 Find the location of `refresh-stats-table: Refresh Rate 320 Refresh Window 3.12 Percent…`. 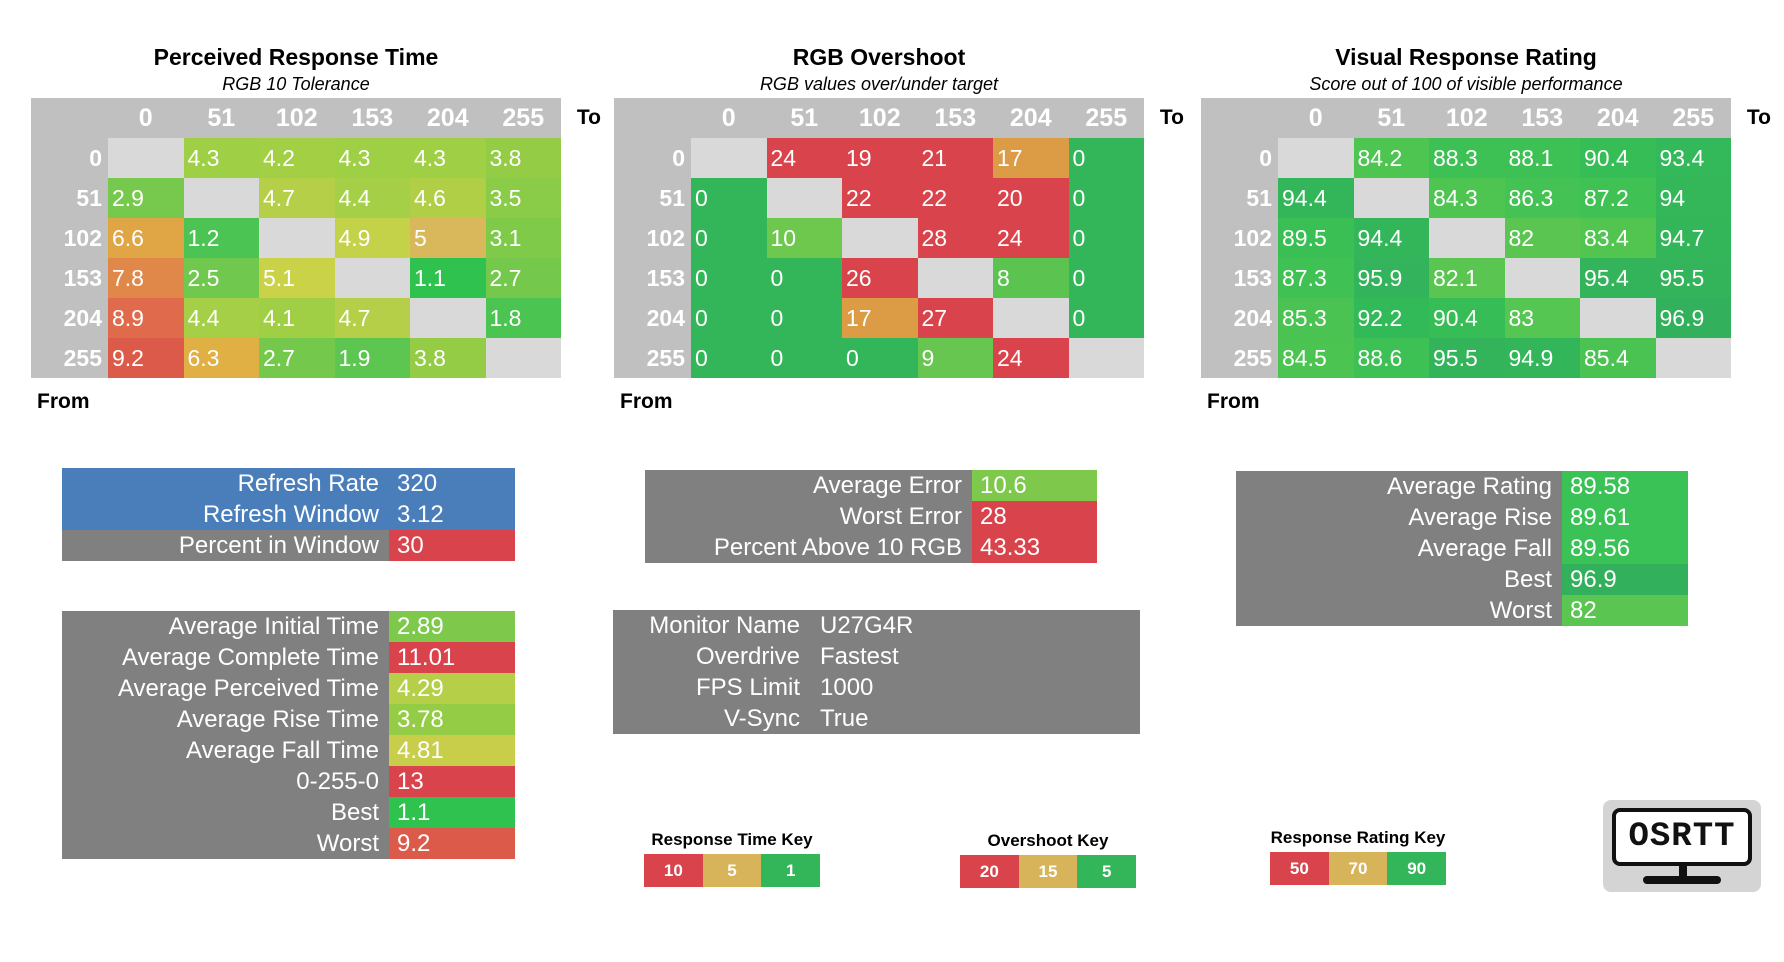

refresh-stats-table: Refresh Rate 320 Refresh Window 3.12 Percent… is located at coordinates (288, 514).